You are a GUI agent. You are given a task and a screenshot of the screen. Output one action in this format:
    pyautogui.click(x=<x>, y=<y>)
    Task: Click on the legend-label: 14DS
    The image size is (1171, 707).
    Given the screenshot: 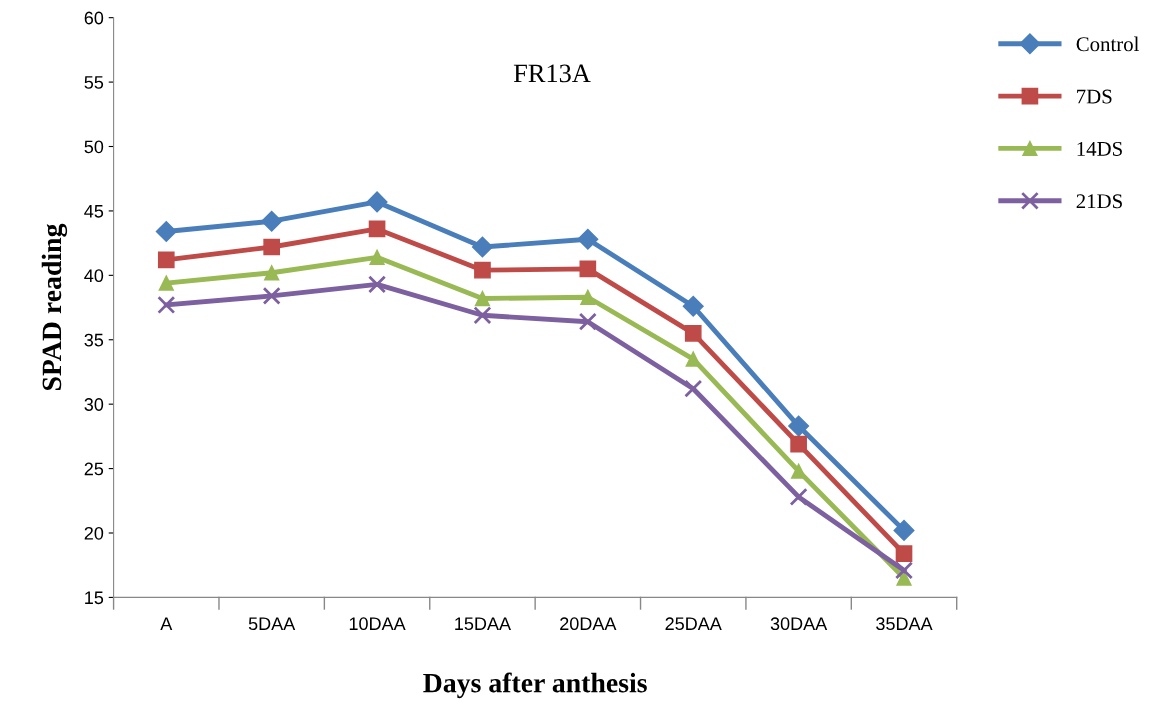 What is the action you would take?
    pyautogui.click(x=1099, y=148)
    